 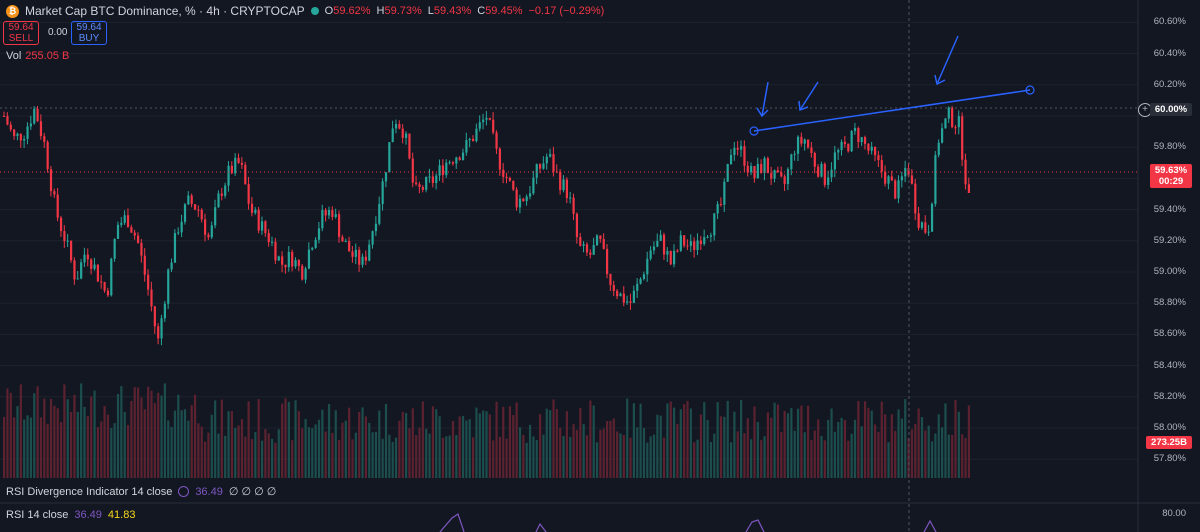 What do you see at coordinates (37, 56) in the screenshot?
I see `volume-legend: Vol 255.05 B` at bounding box center [37, 56].